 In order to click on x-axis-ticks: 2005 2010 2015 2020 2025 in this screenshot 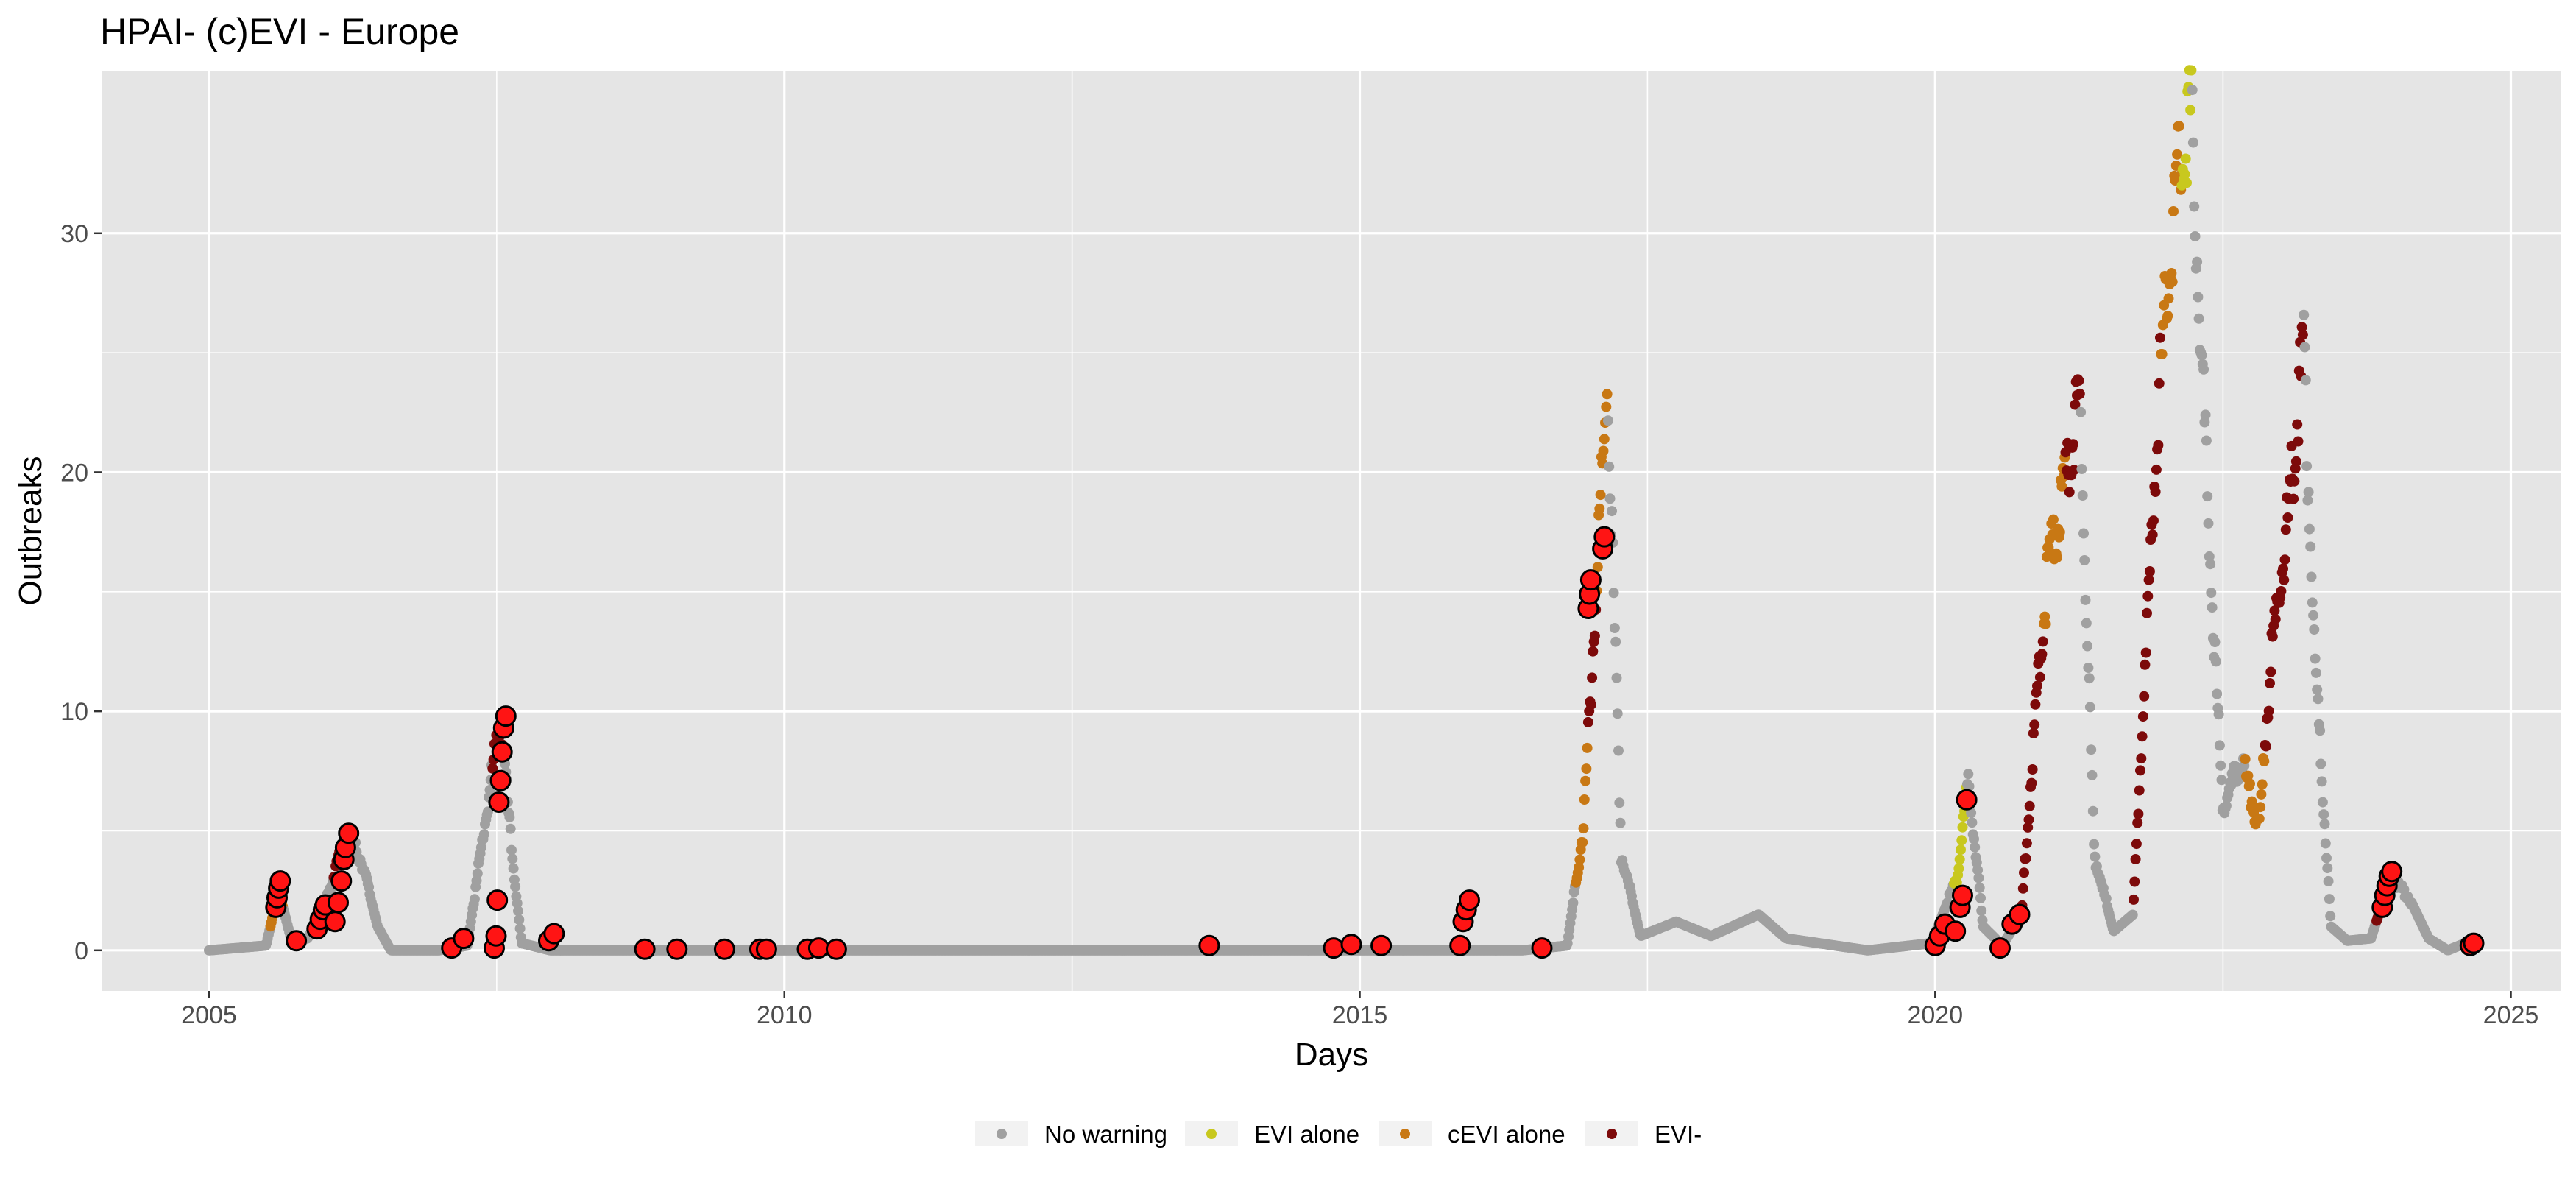, I will do `click(1359, 1010)`.